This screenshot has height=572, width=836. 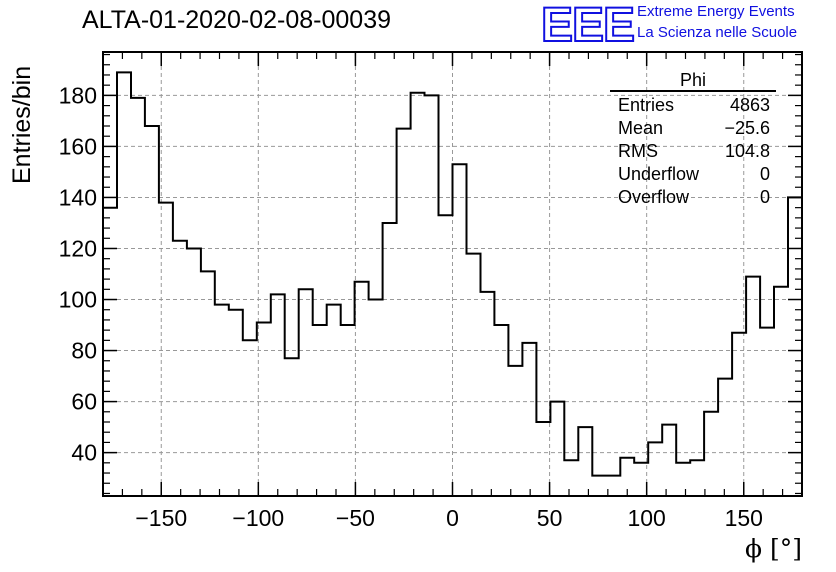 I want to click on stats-value: 104.8, so click(x=747, y=151).